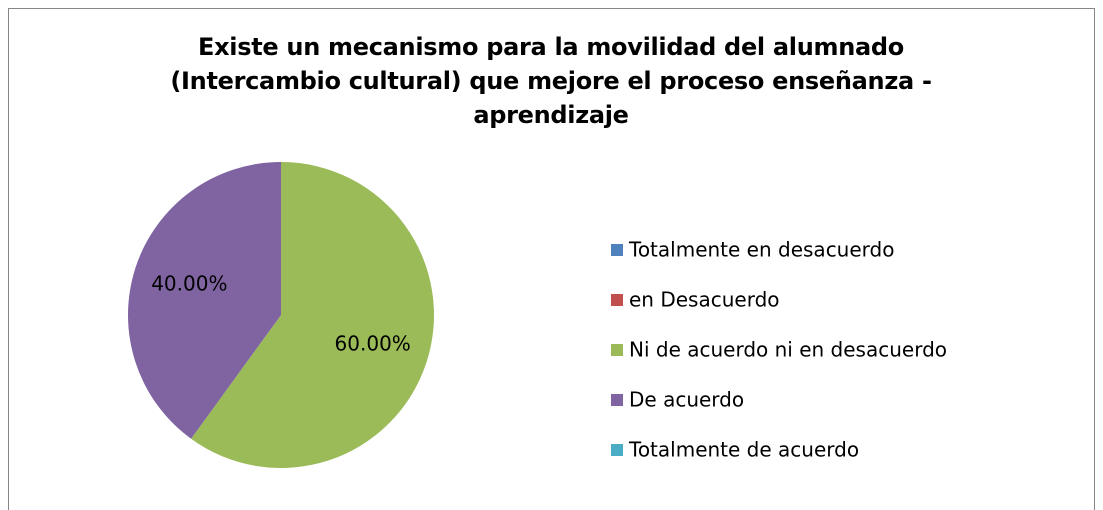 Image resolution: width=1103 pixels, height=510 pixels. I want to click on data-label: 60.00%, so click(373, 343).